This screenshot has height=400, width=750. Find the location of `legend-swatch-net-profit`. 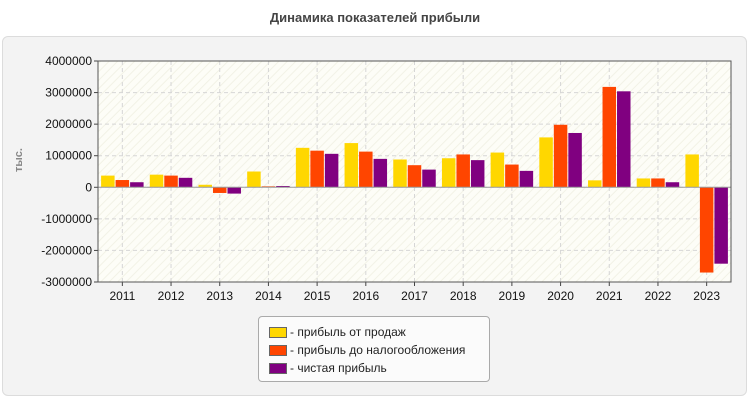

legend-swatch-net-profit is located at coordinates (278, 368).